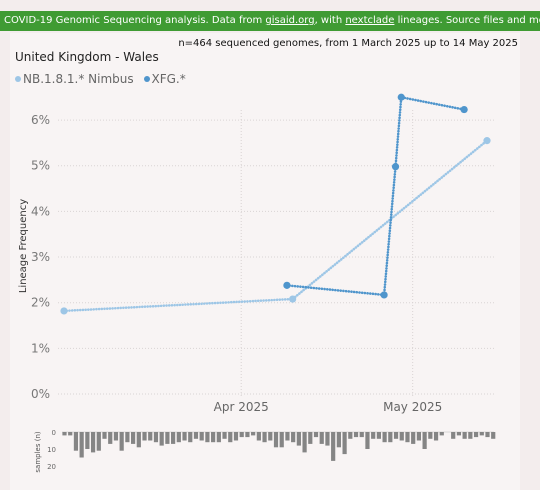 This screenshot has height=490, width=540. I want to click on y-tick-label: 1%, so click(40, 348).